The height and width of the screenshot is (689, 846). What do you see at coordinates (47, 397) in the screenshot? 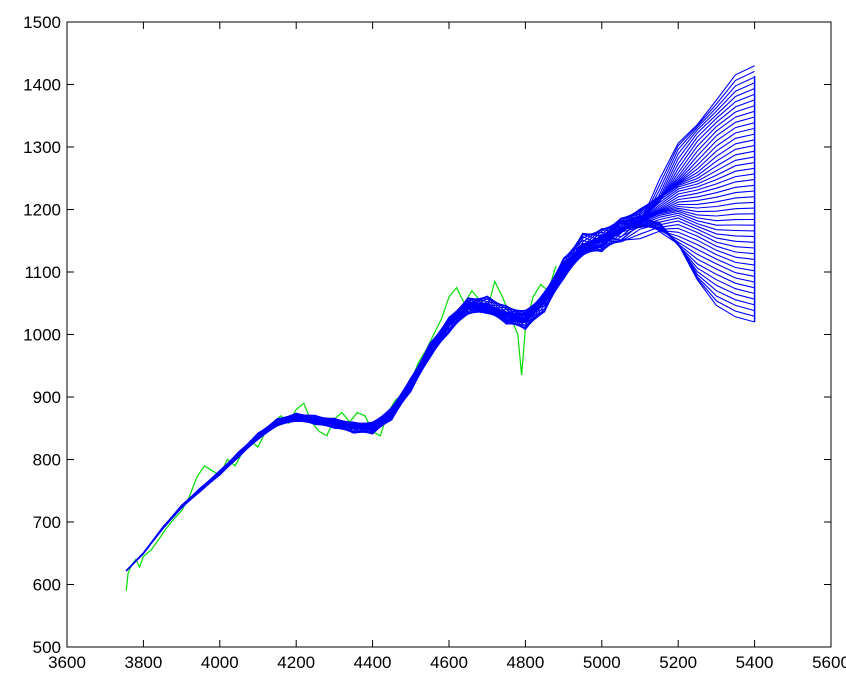
I see `y-tick-label: 900` at bounding box center [47, 397].